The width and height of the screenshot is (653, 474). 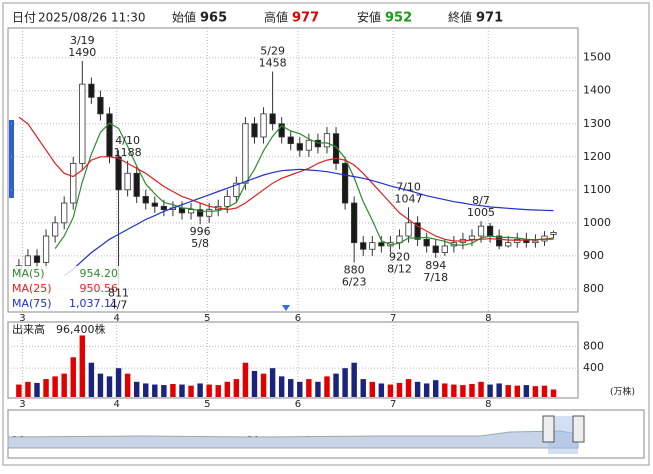 I want to click on annotation-value: 811, so click(x=118, y=292).